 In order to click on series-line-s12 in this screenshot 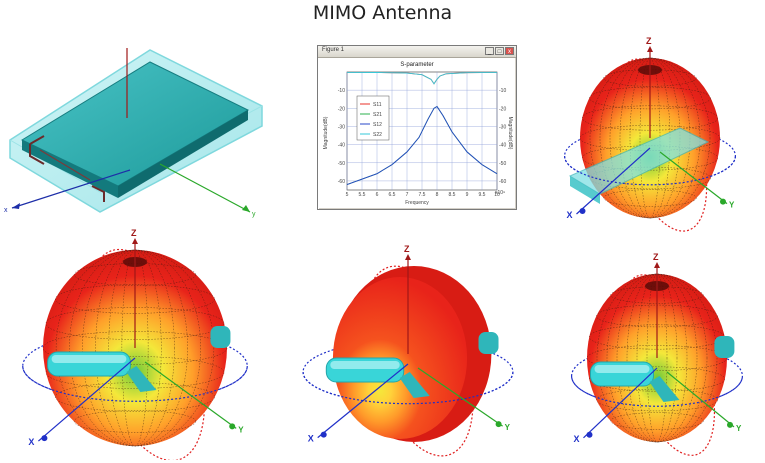, I will do `click(422, 145)`.